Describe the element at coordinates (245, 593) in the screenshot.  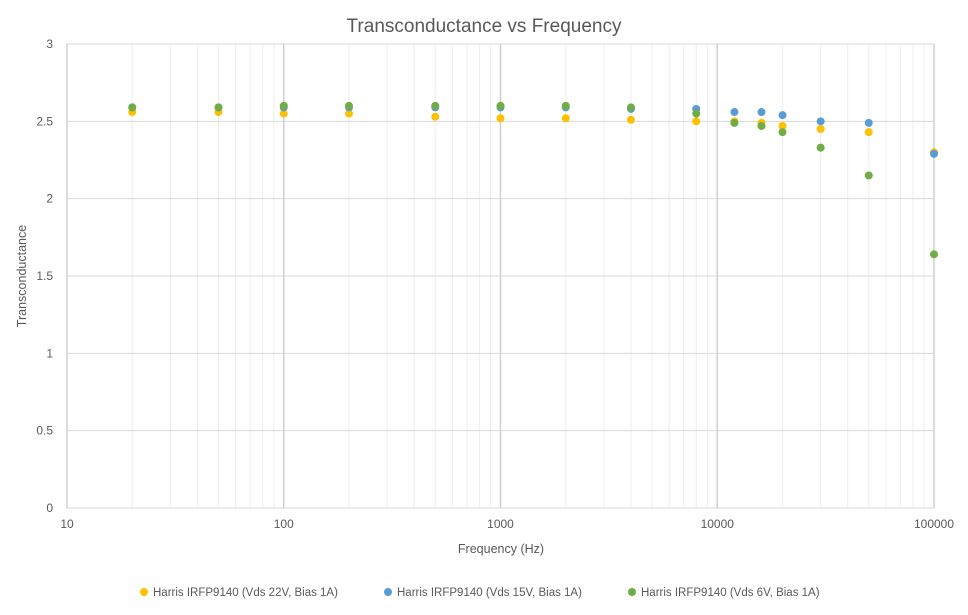
I see `legend-label: Harris IRFP9140 (Vds 22V, Bias 1A)` at that location.